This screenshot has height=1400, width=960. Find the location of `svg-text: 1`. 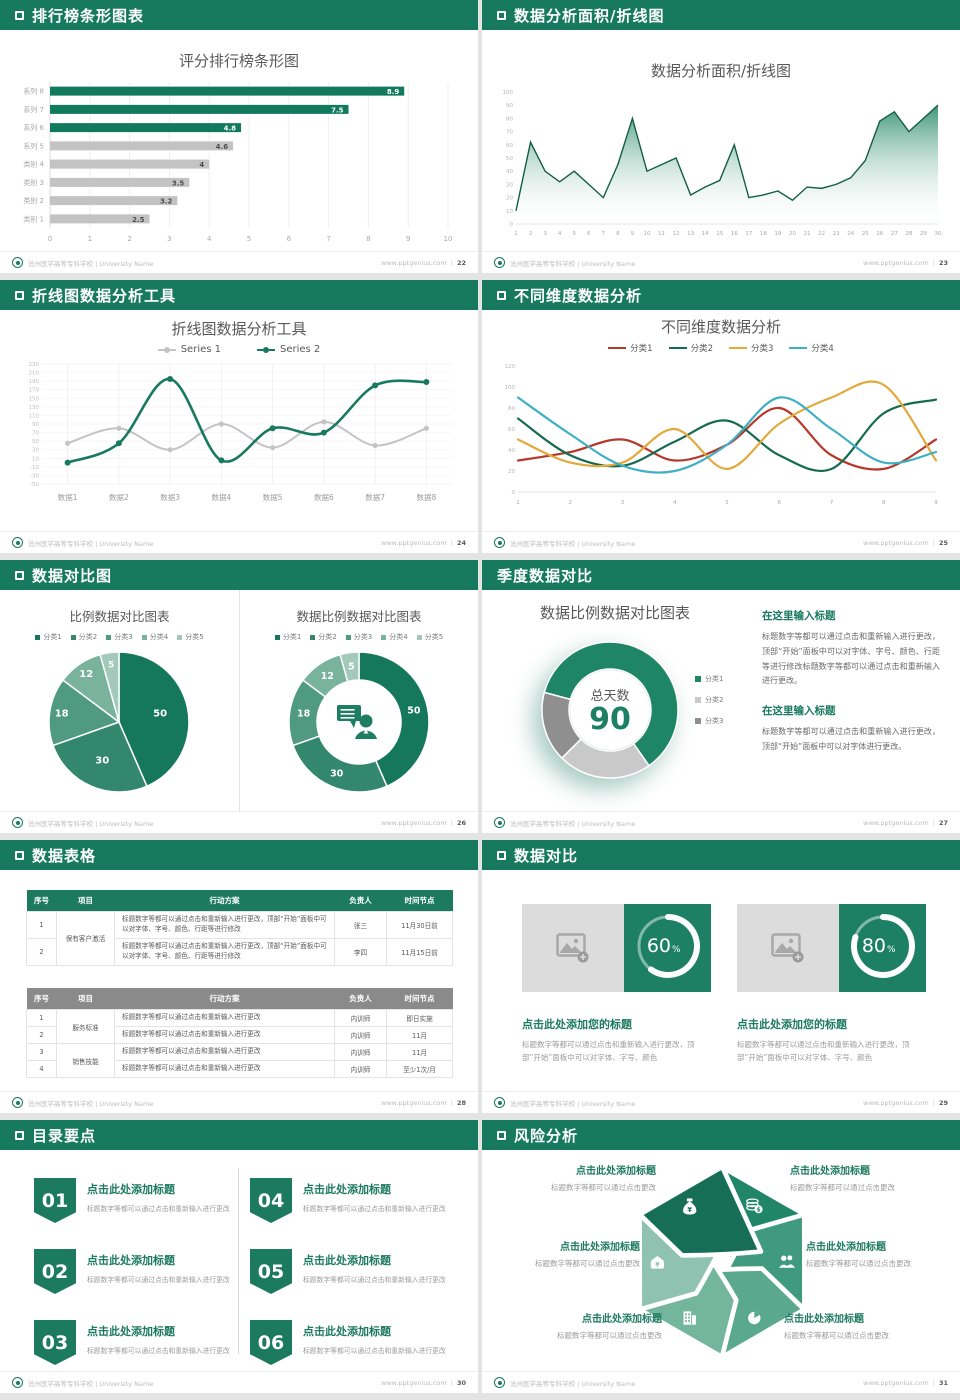

svg-text: 1 is located at coordinates (516, 234).